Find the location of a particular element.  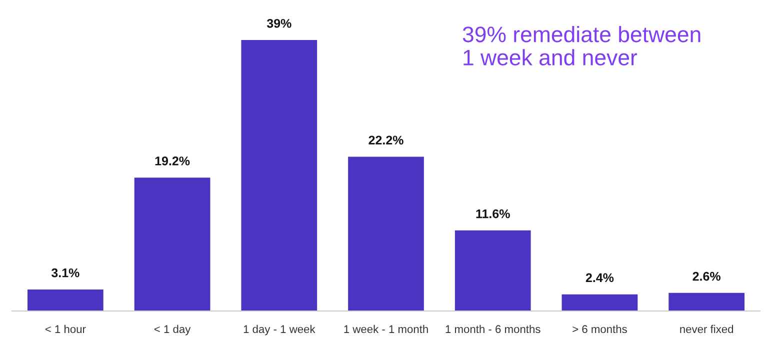

x-tick-label: > 6 months is located at coordinates (599, 329).